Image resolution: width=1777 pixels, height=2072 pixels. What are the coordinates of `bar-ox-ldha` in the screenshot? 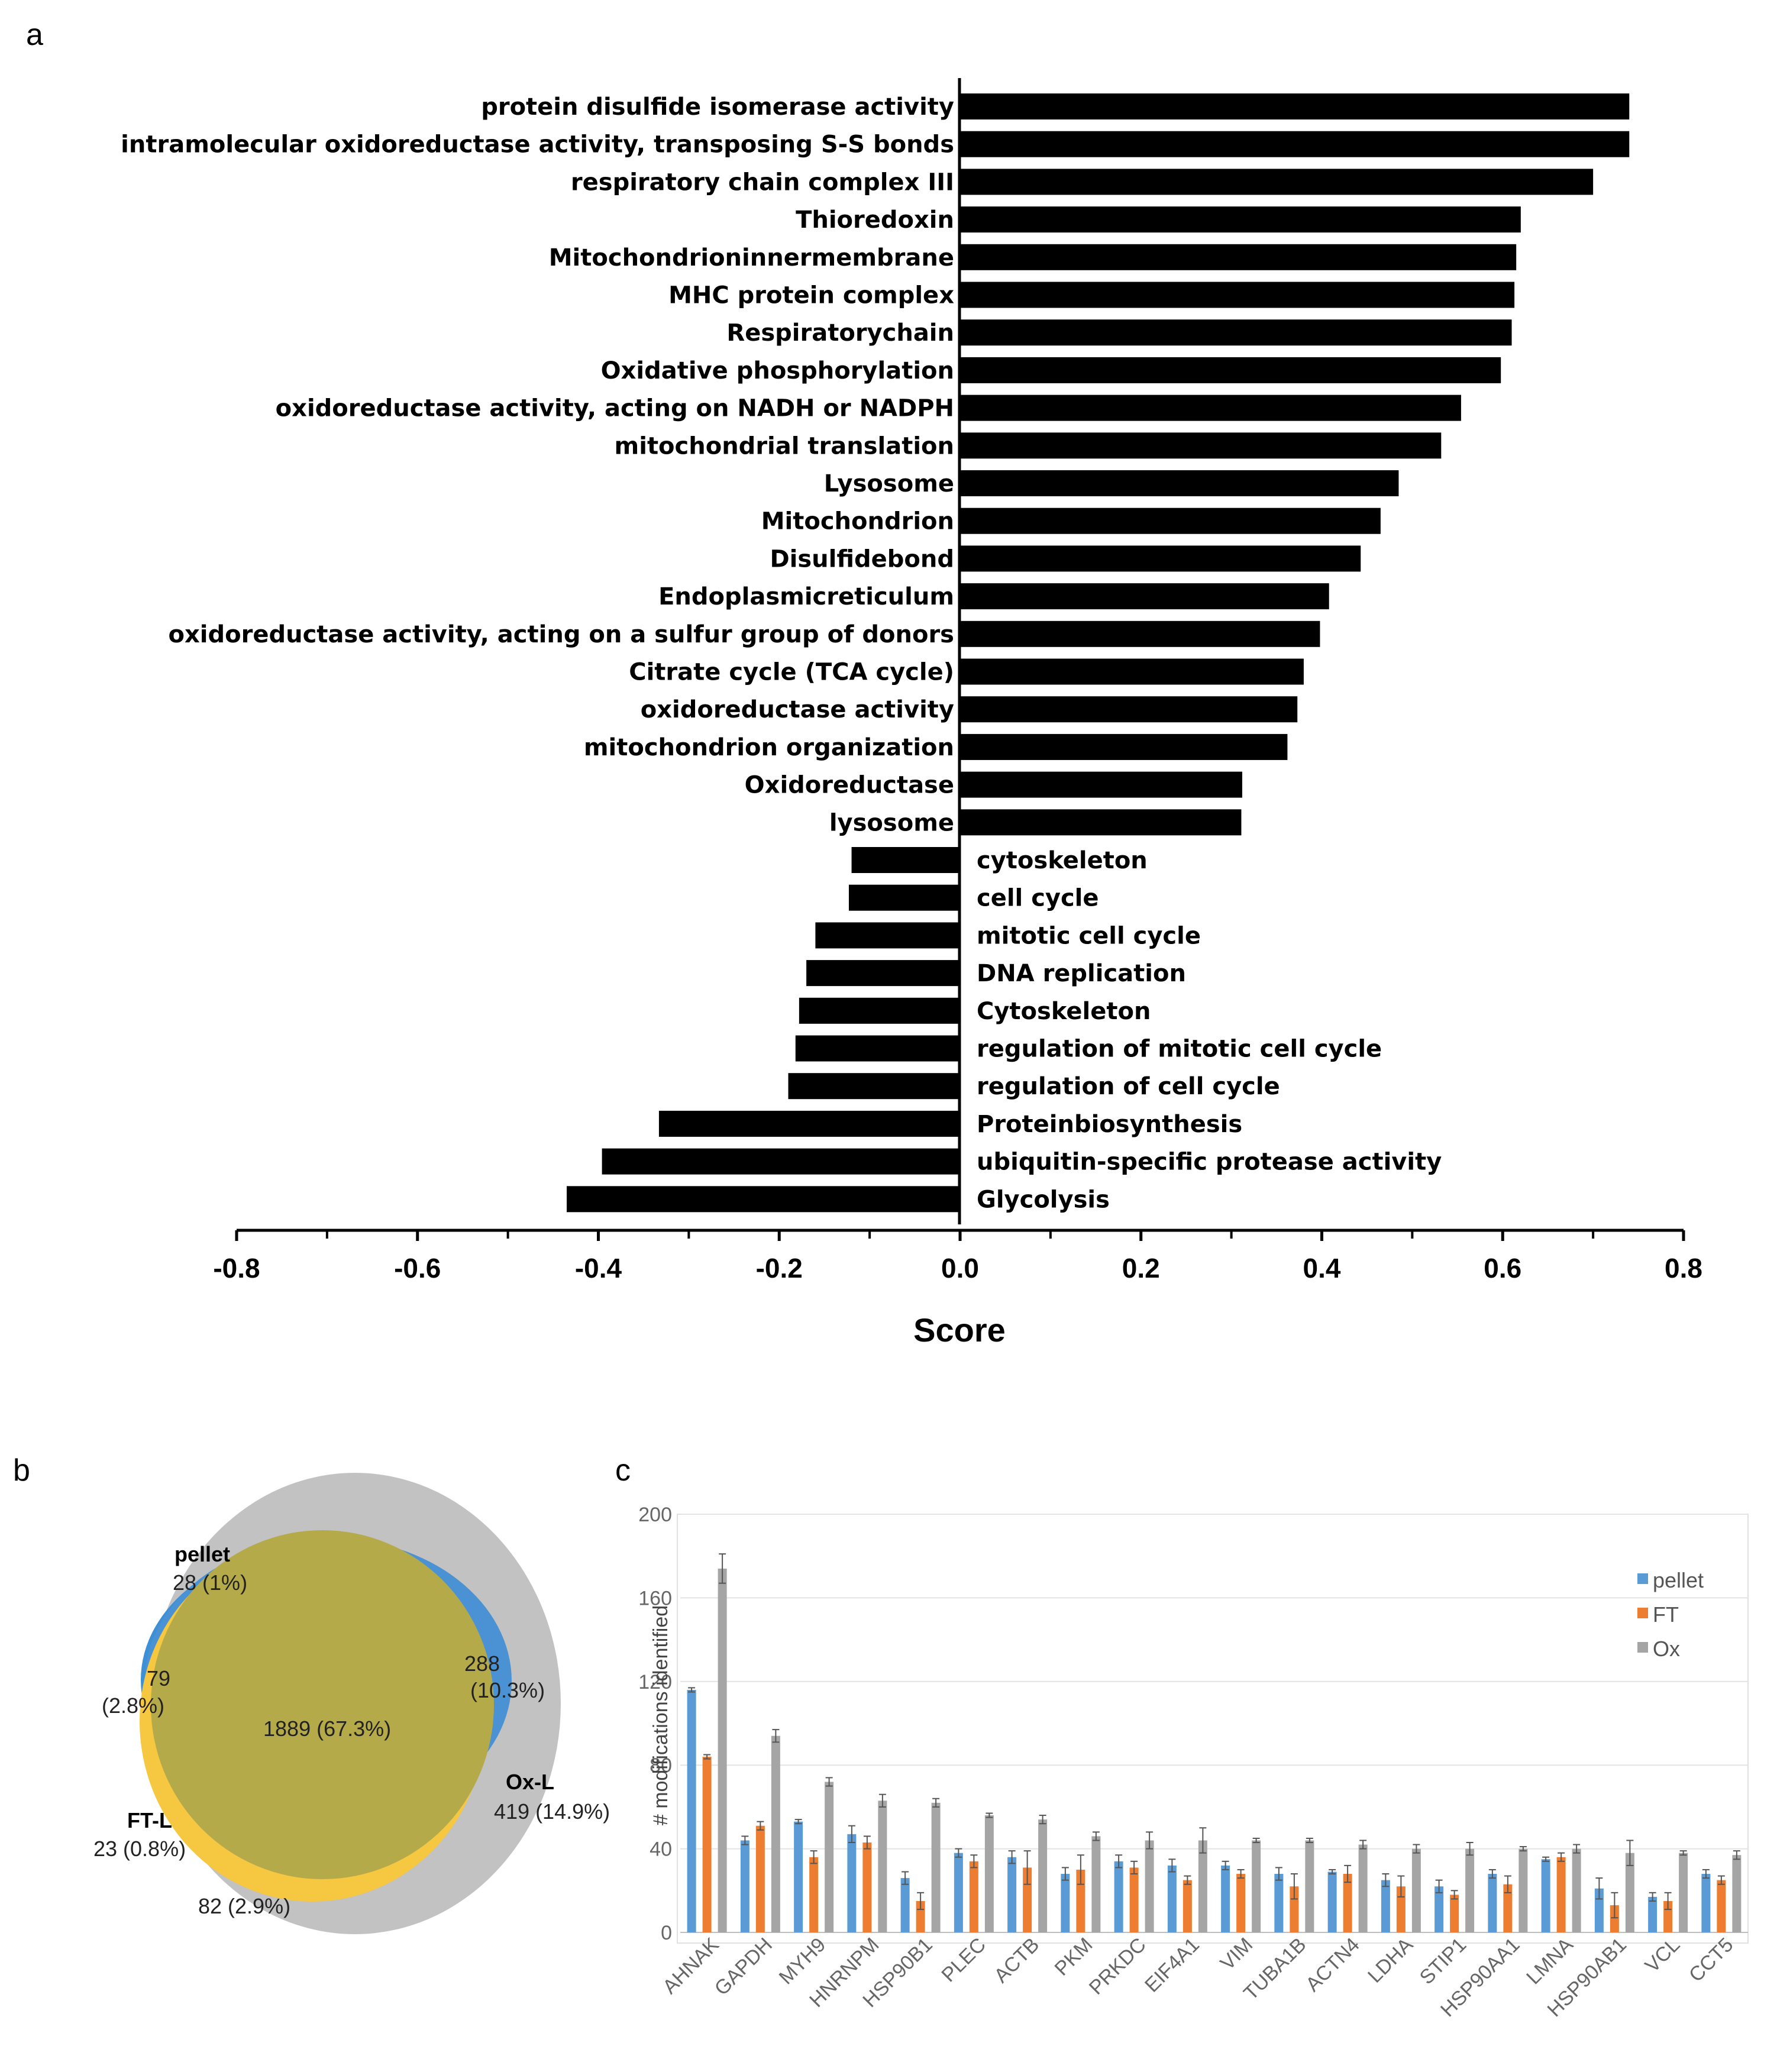 It's located at (1416, 1890).